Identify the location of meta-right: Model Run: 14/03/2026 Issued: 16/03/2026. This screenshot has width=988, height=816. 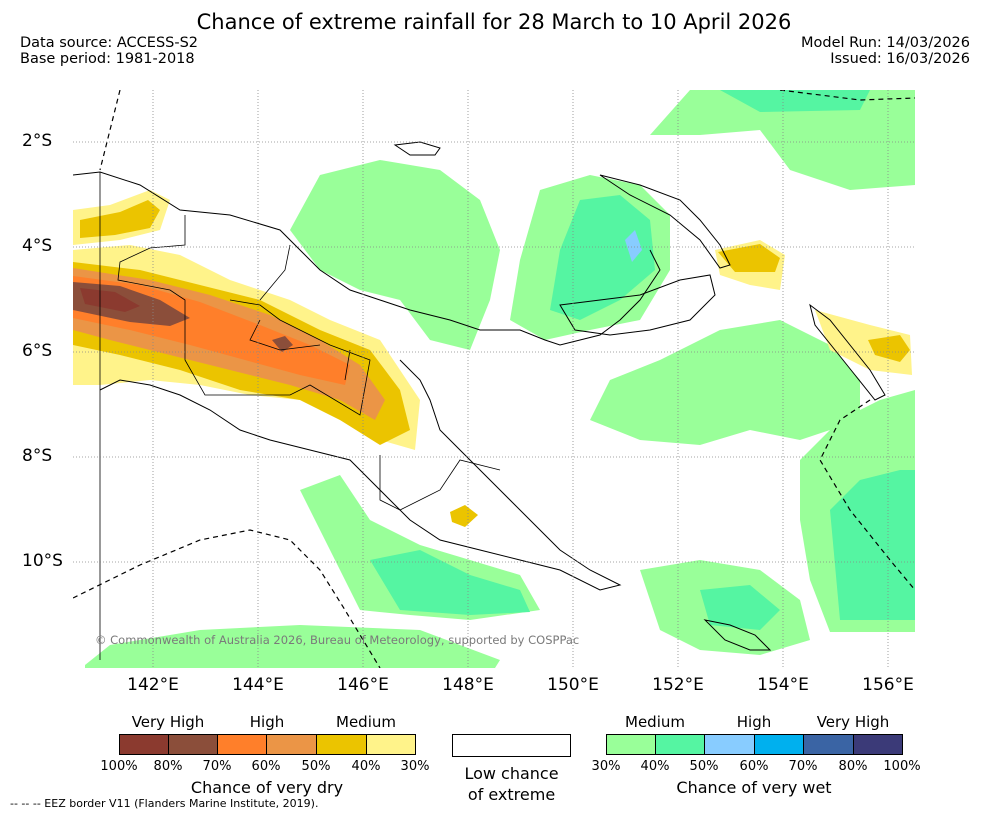
(885, 51).